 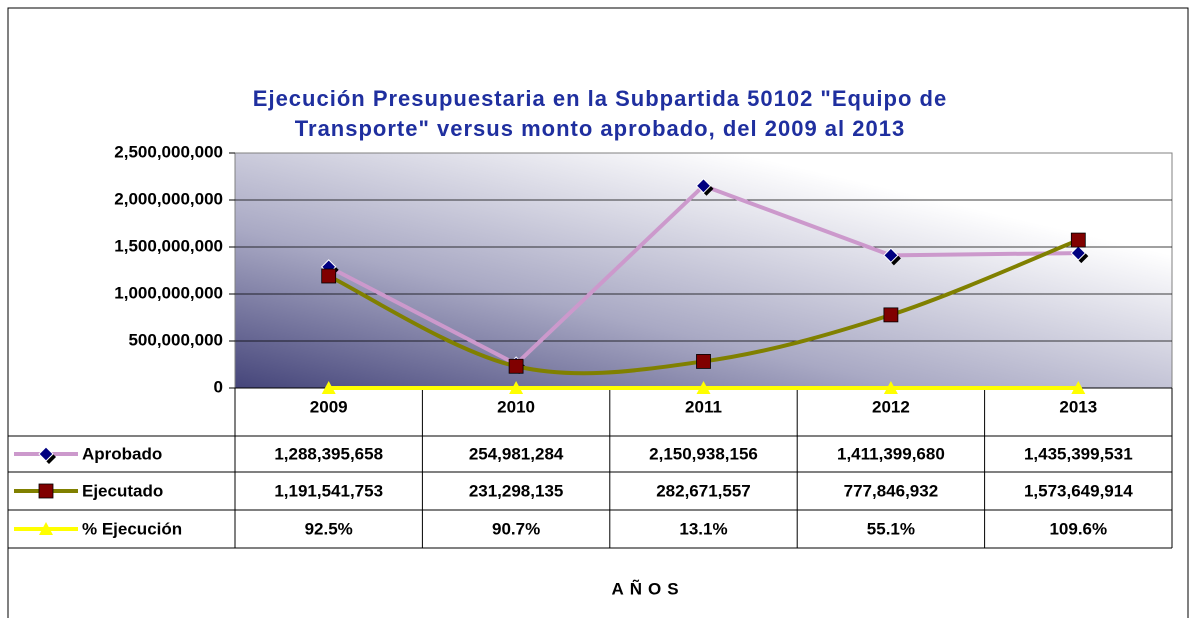 What do you see at coordinates (122, 453) in the screenshot?
I see `legend-label: Aprobado` at bounding box center [122, 453].